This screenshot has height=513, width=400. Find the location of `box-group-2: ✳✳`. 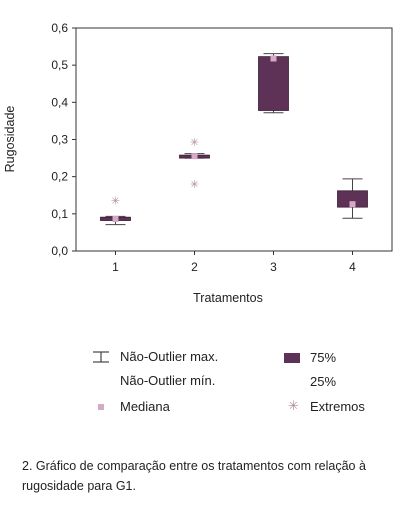

box-group-2: ✳✳ is located at coordinates (194, 164).